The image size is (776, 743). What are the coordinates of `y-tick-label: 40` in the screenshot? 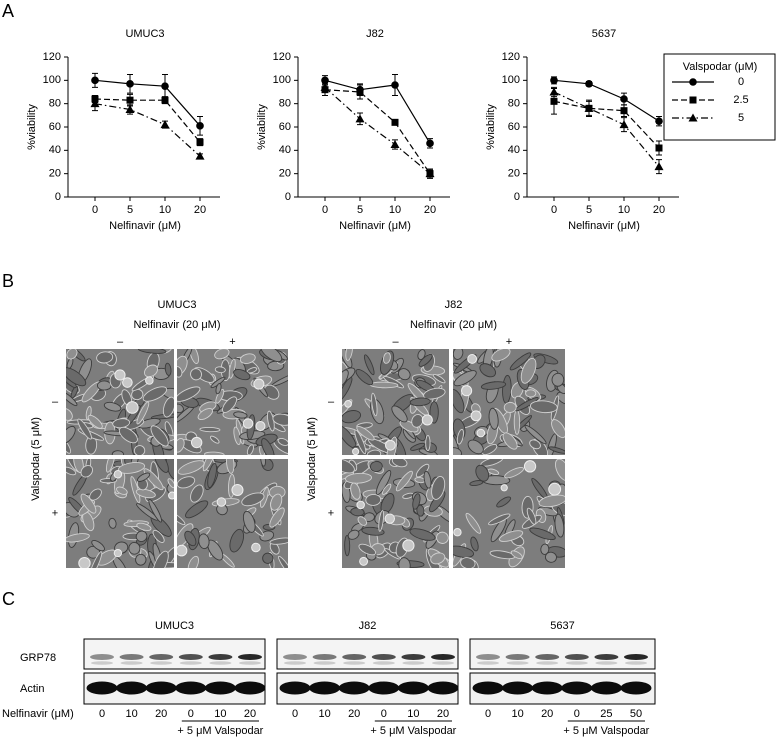 It's located at (514, 150).